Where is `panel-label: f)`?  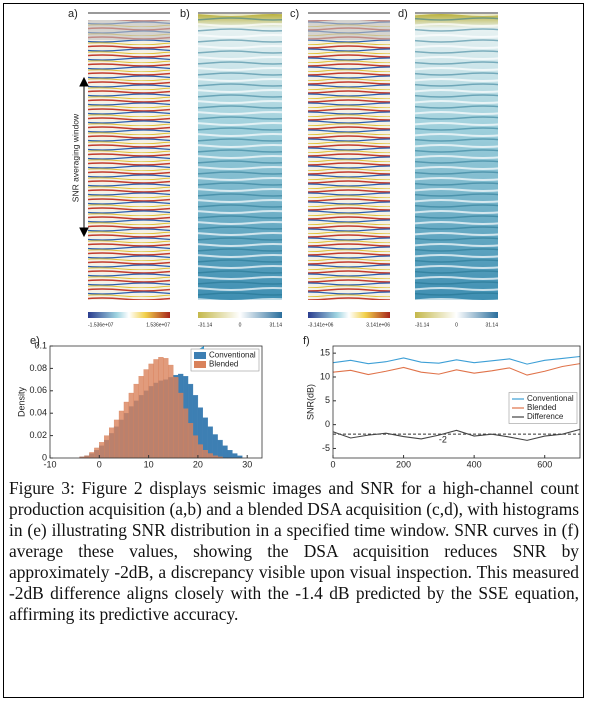
panel-label: f) is located at coordinates (306, 341).